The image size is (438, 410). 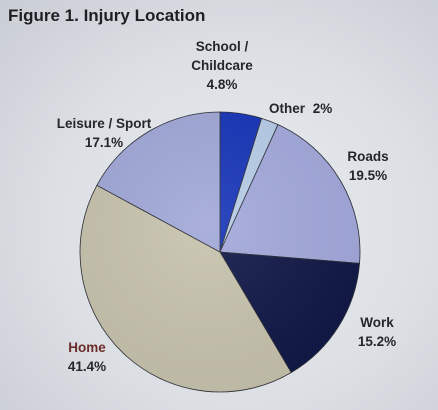 What do you see at coordinates (322, 108) in the screenshot?
I see `slice-value-other: 2%` at bounding box center [322, 108].